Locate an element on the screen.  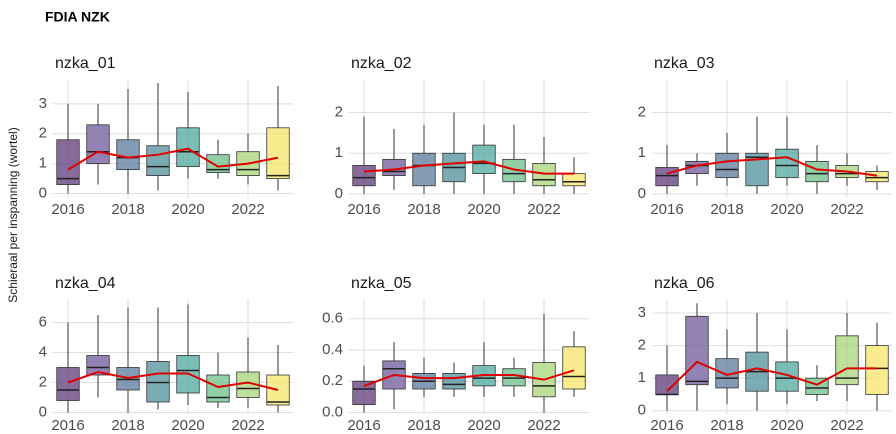
y-tick-label: 6 is located at coordinates (43, 321).